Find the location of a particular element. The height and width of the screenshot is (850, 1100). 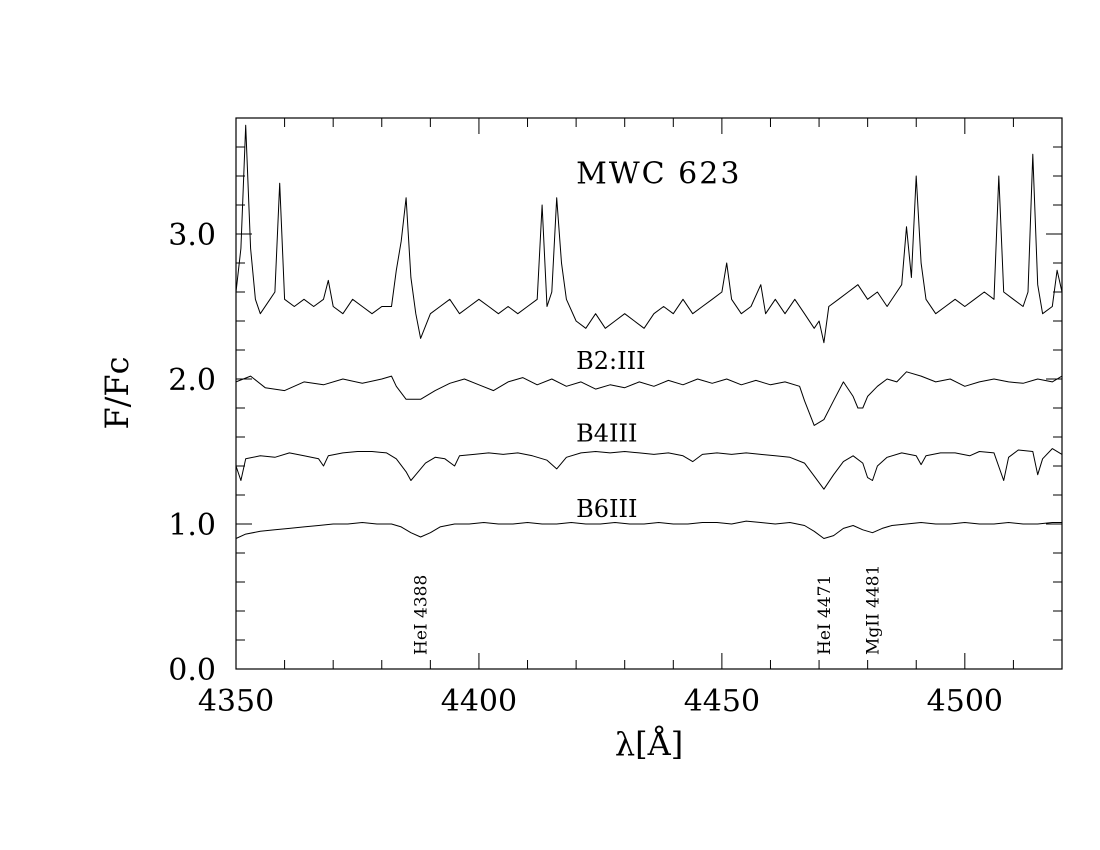

x-tick-label: 4350 is located at coordinates (236, 701).